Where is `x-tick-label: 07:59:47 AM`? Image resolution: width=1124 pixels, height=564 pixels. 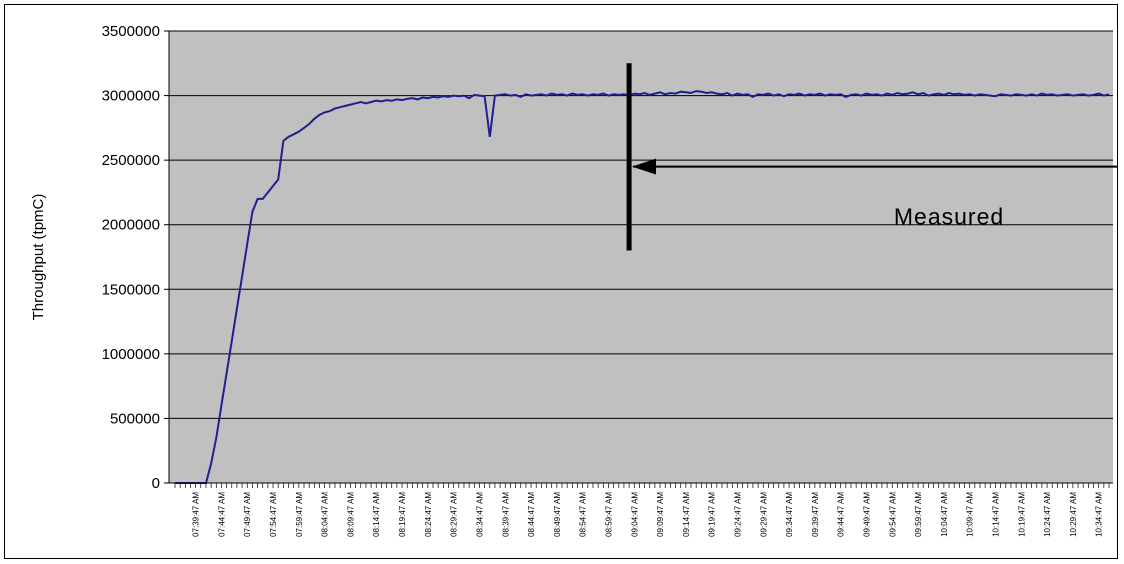 x-tick-label: 07:59:47 AM is located at coordinates (299, 514).